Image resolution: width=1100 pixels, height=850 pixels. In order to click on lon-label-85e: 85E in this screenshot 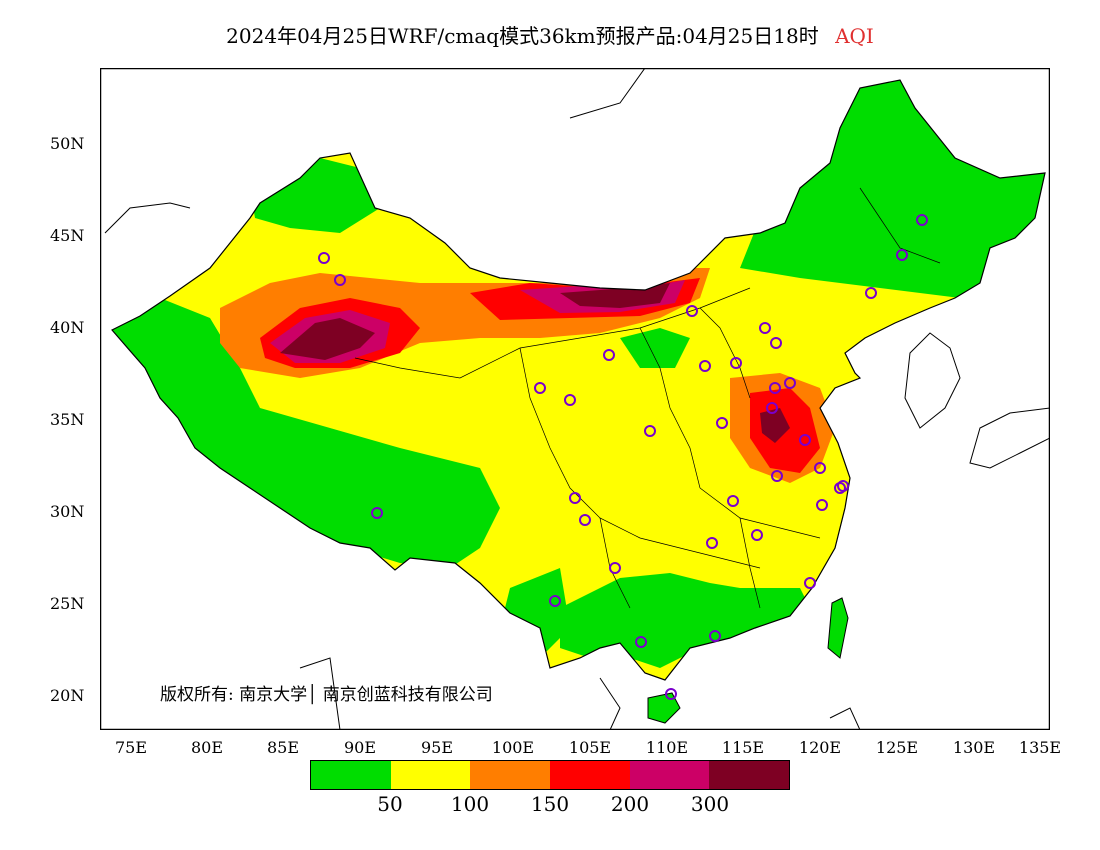, I will do `click(283, 747)`.